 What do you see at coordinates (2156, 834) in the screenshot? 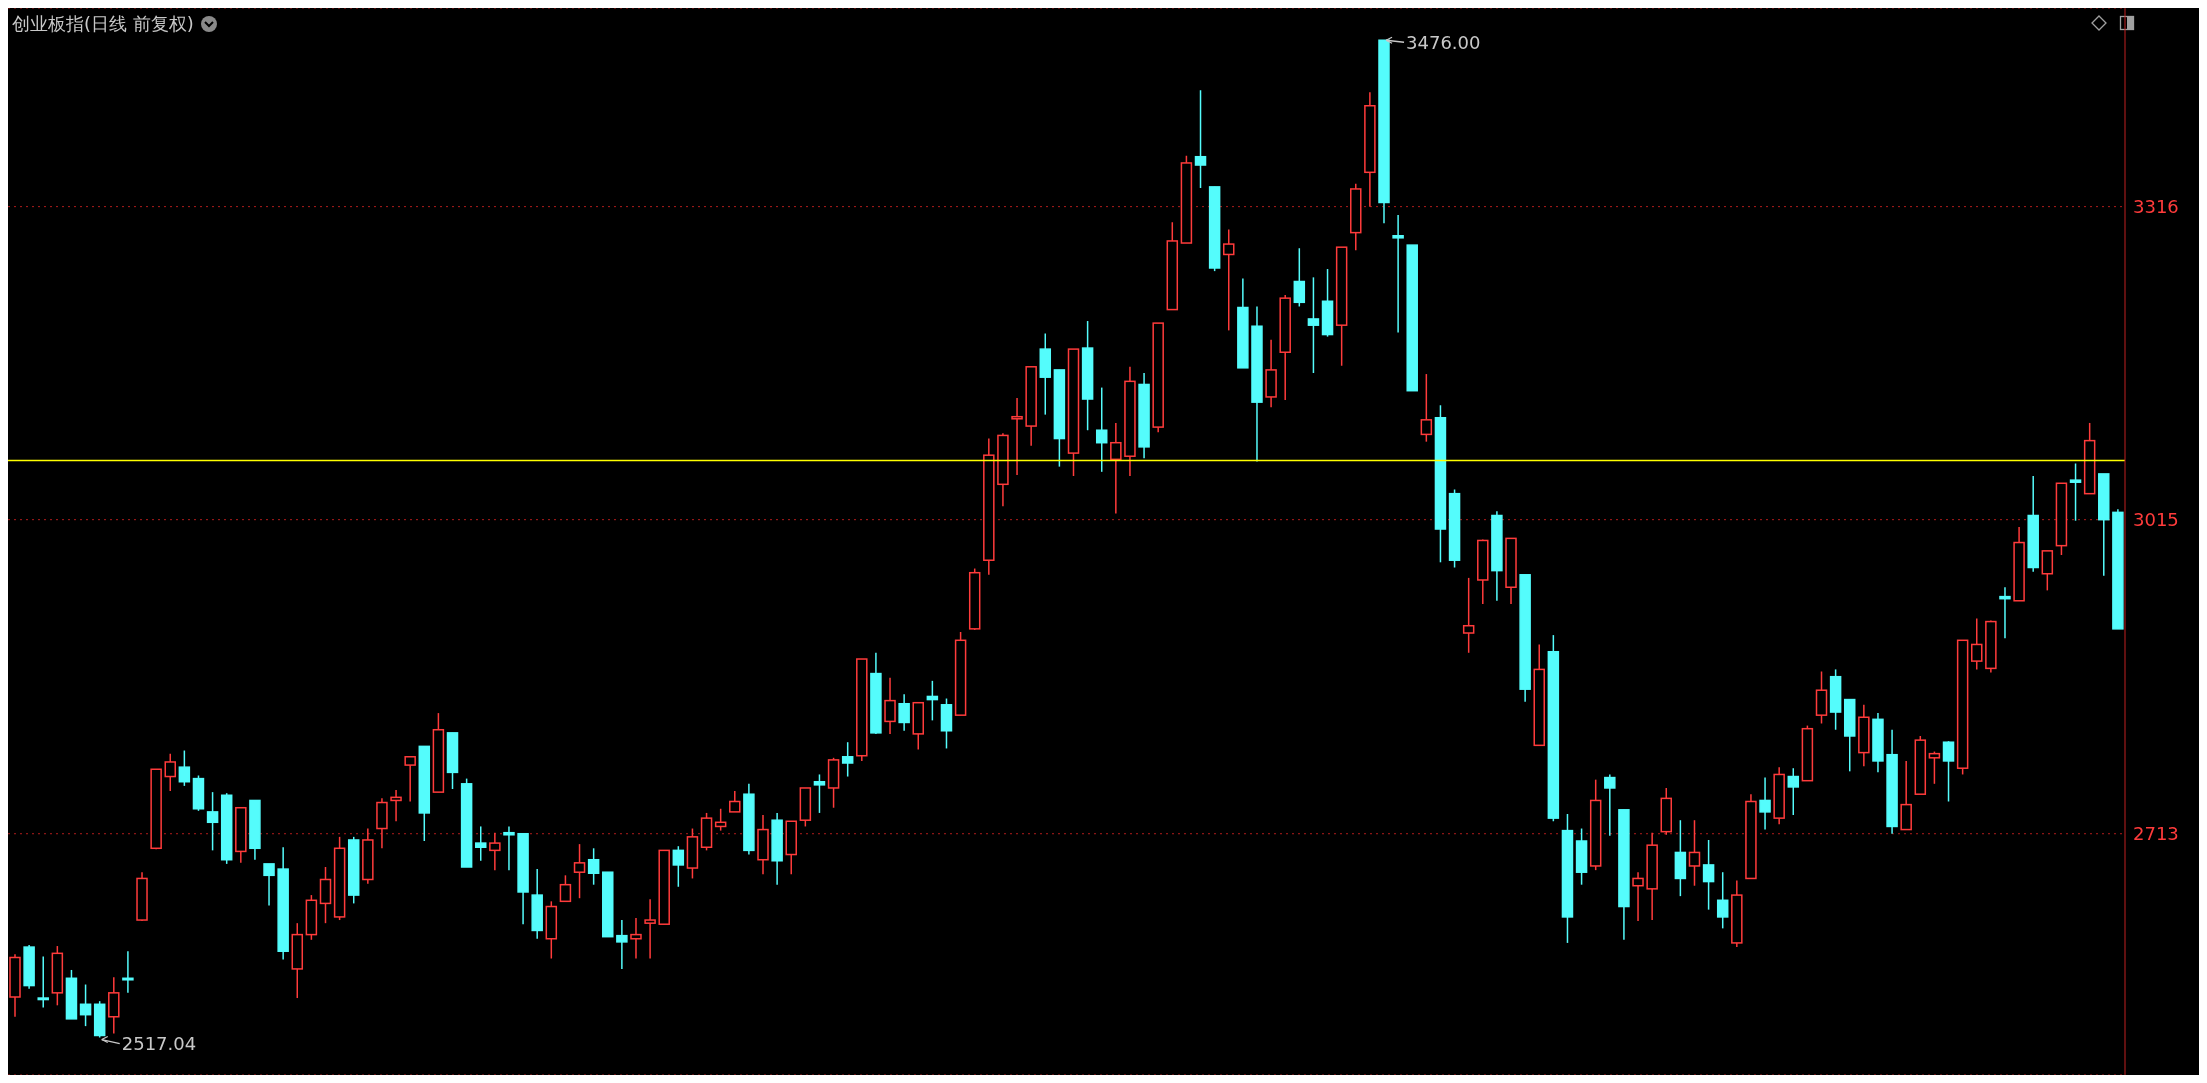
I see `y-tick-label: 2713` at bounding box center [2156, 834].